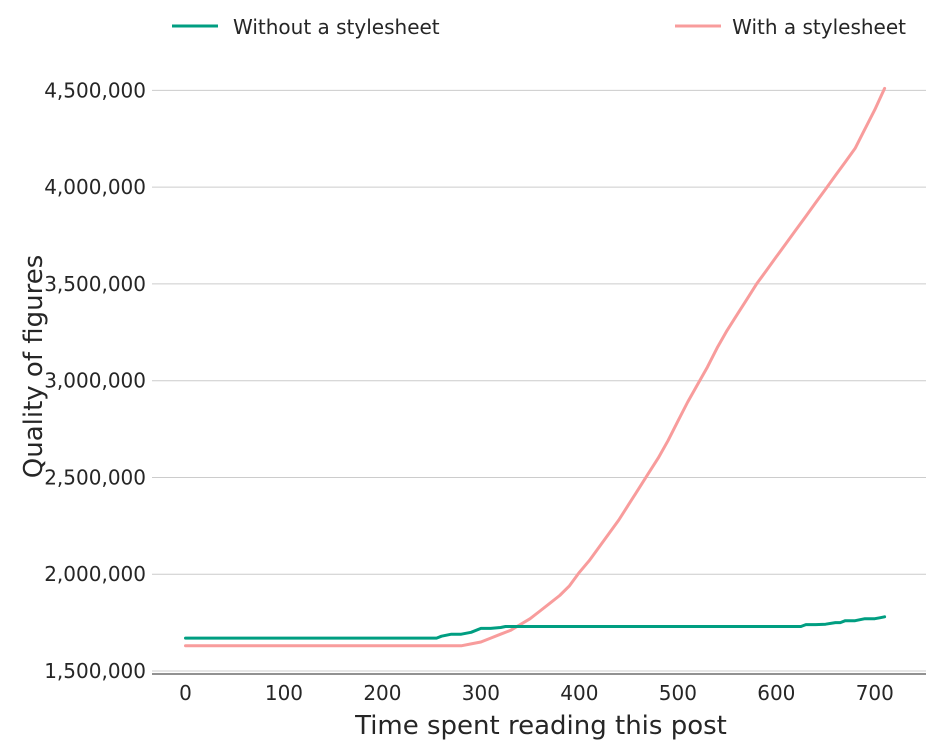 The height and width of the screenshot is (749, 936). I want to click on y-tick-label: 3,000,000, so click(95, 381).